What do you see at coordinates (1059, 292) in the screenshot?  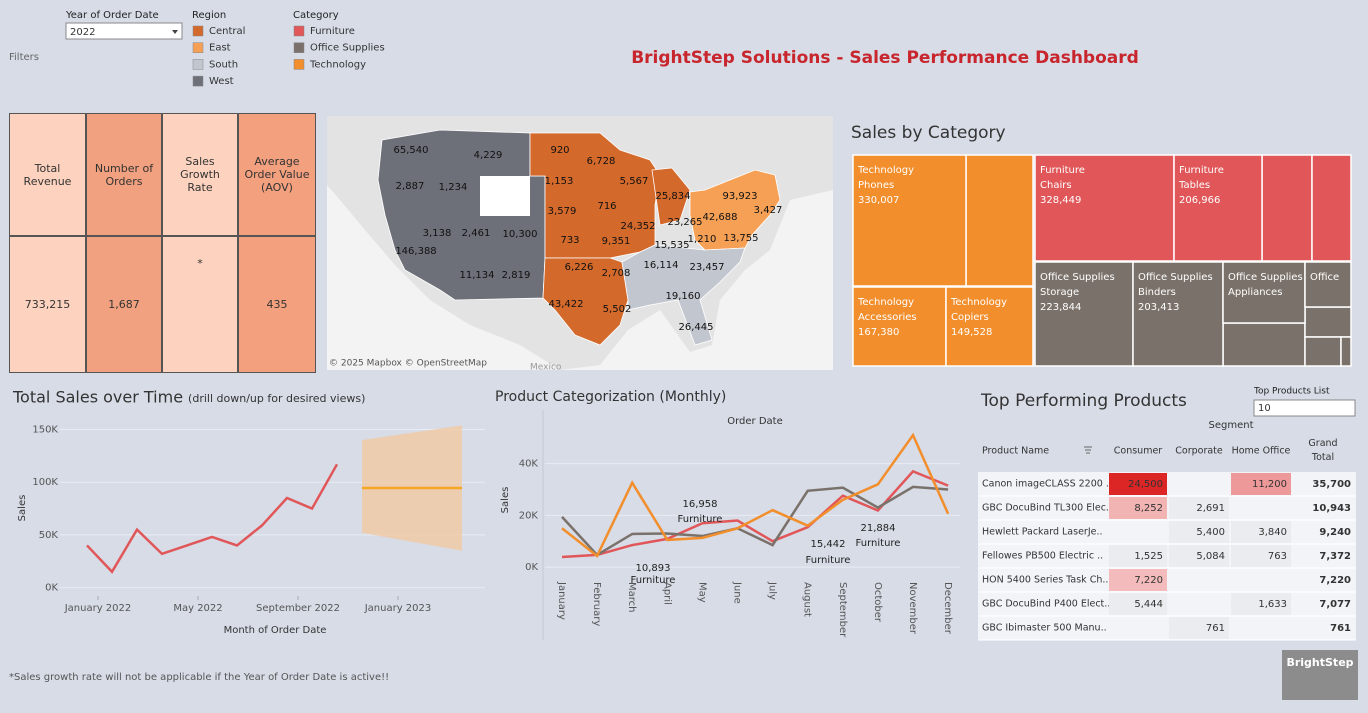 I see `treemap-label: Storage` at bounding box center [1059, 292].